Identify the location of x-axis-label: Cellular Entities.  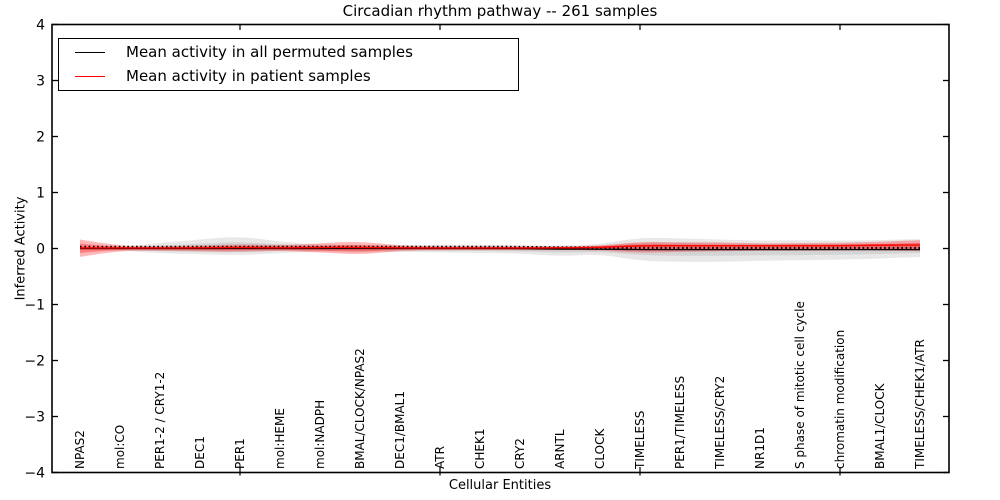
(500, 485).